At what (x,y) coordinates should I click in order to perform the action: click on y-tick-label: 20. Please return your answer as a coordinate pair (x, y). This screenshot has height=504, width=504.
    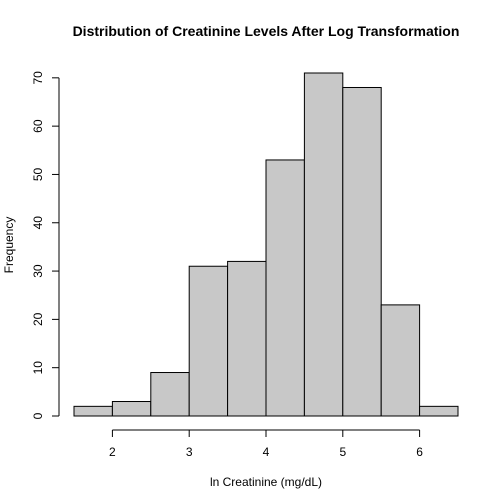
    Looking at the image, I should click on (38, 319).